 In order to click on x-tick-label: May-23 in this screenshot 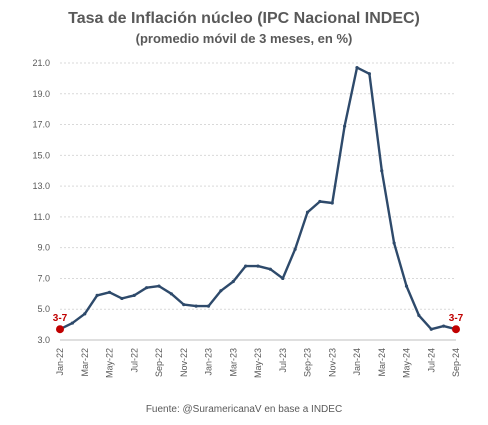, I will do `click(258, 363)`.